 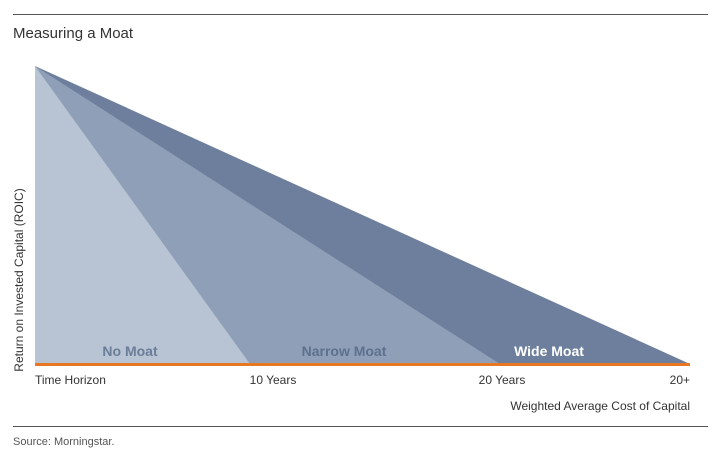 What do you see at coordinates (680, 380) in the screenshot?
I see `x-tick-20-plus: 20+` at bounding box center [680, 380].